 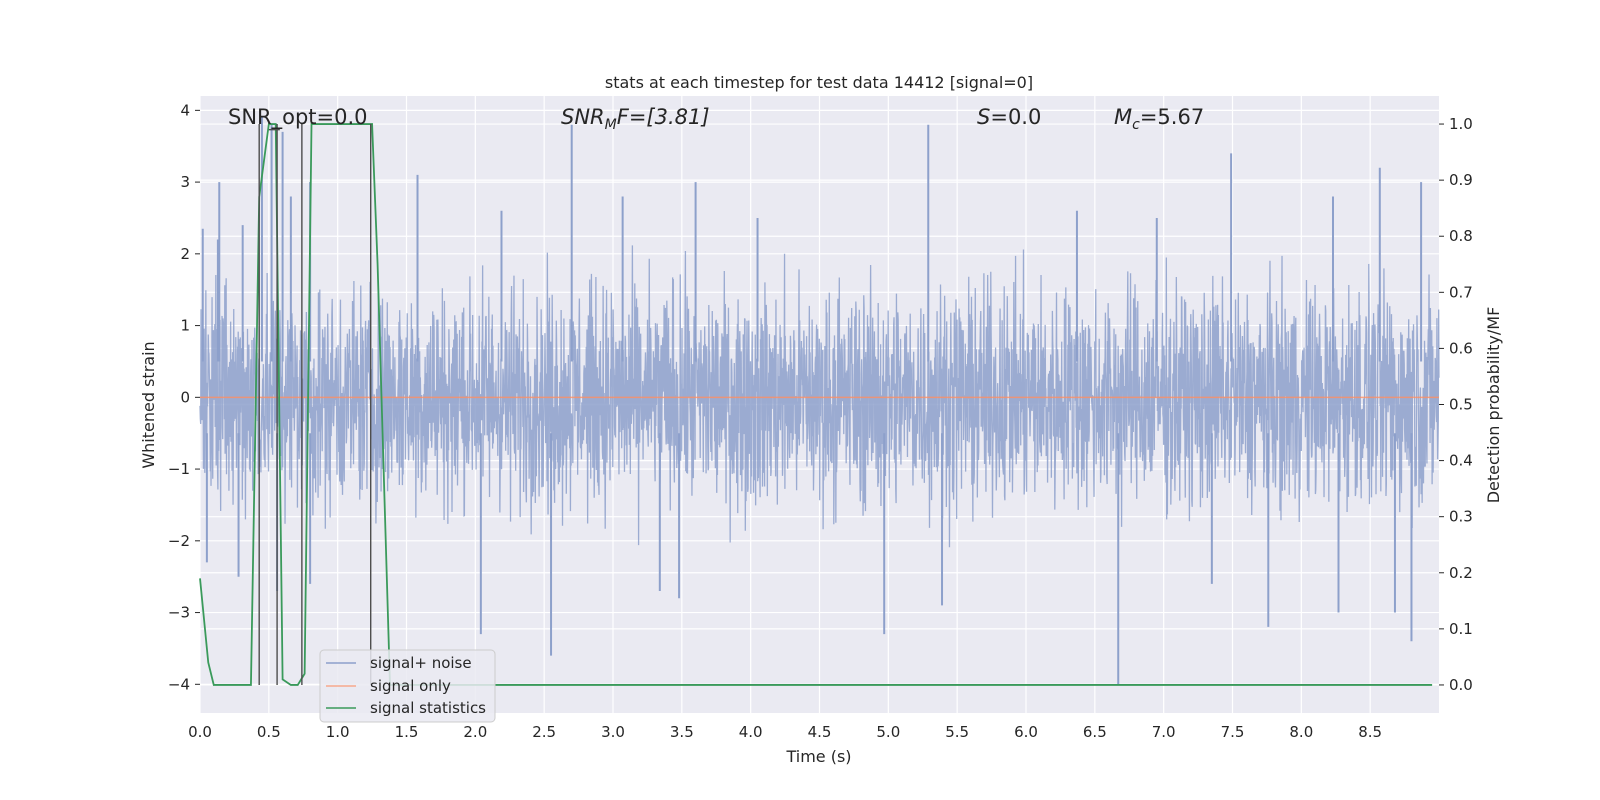 What do you see at coordinates (1461, 124) in the screenshot?
I see `right-tick-label: 1.0` at bounding box center [1461, 124].